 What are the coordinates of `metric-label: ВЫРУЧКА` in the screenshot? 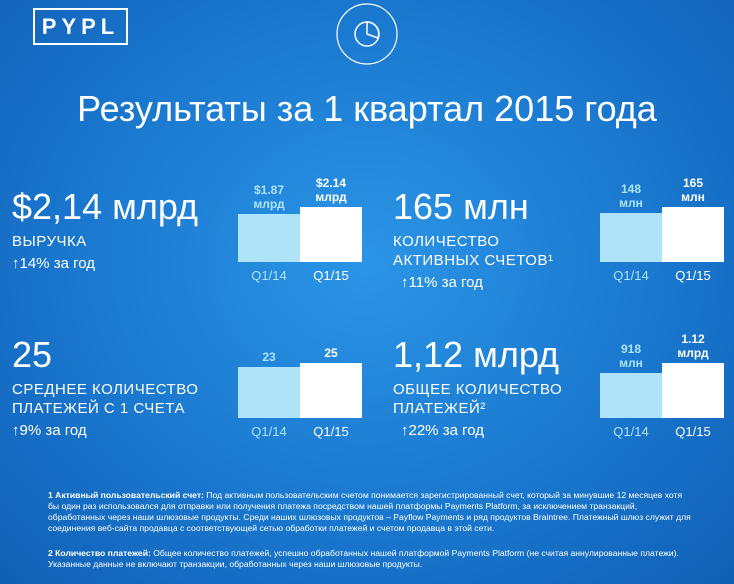 It's located at (49, 241).